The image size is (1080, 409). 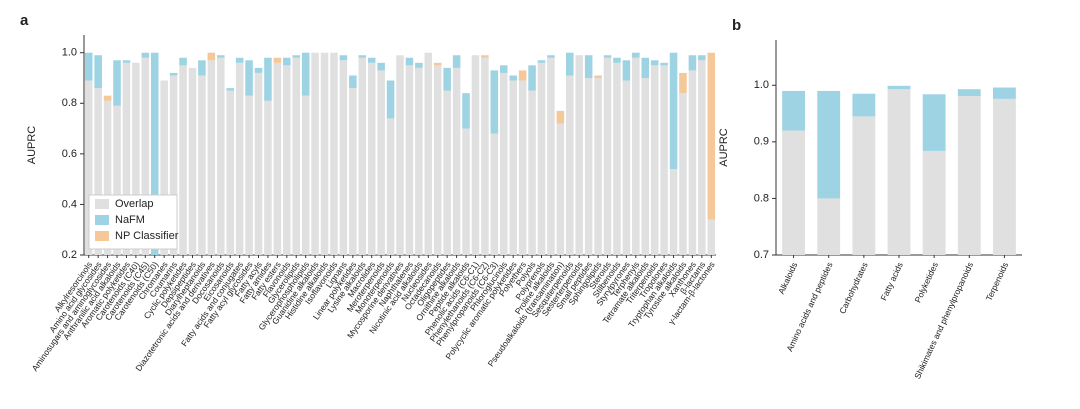 What do you see at coordinates (69, 204) in the screenshot?
I see `y-tick-label: 0.4` at bounding box center [69, 204].